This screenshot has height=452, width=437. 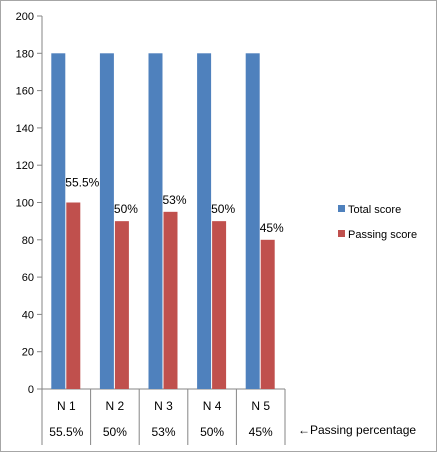 I want to click on passing-percentage-value: 45%, so click(x=261, y=432).